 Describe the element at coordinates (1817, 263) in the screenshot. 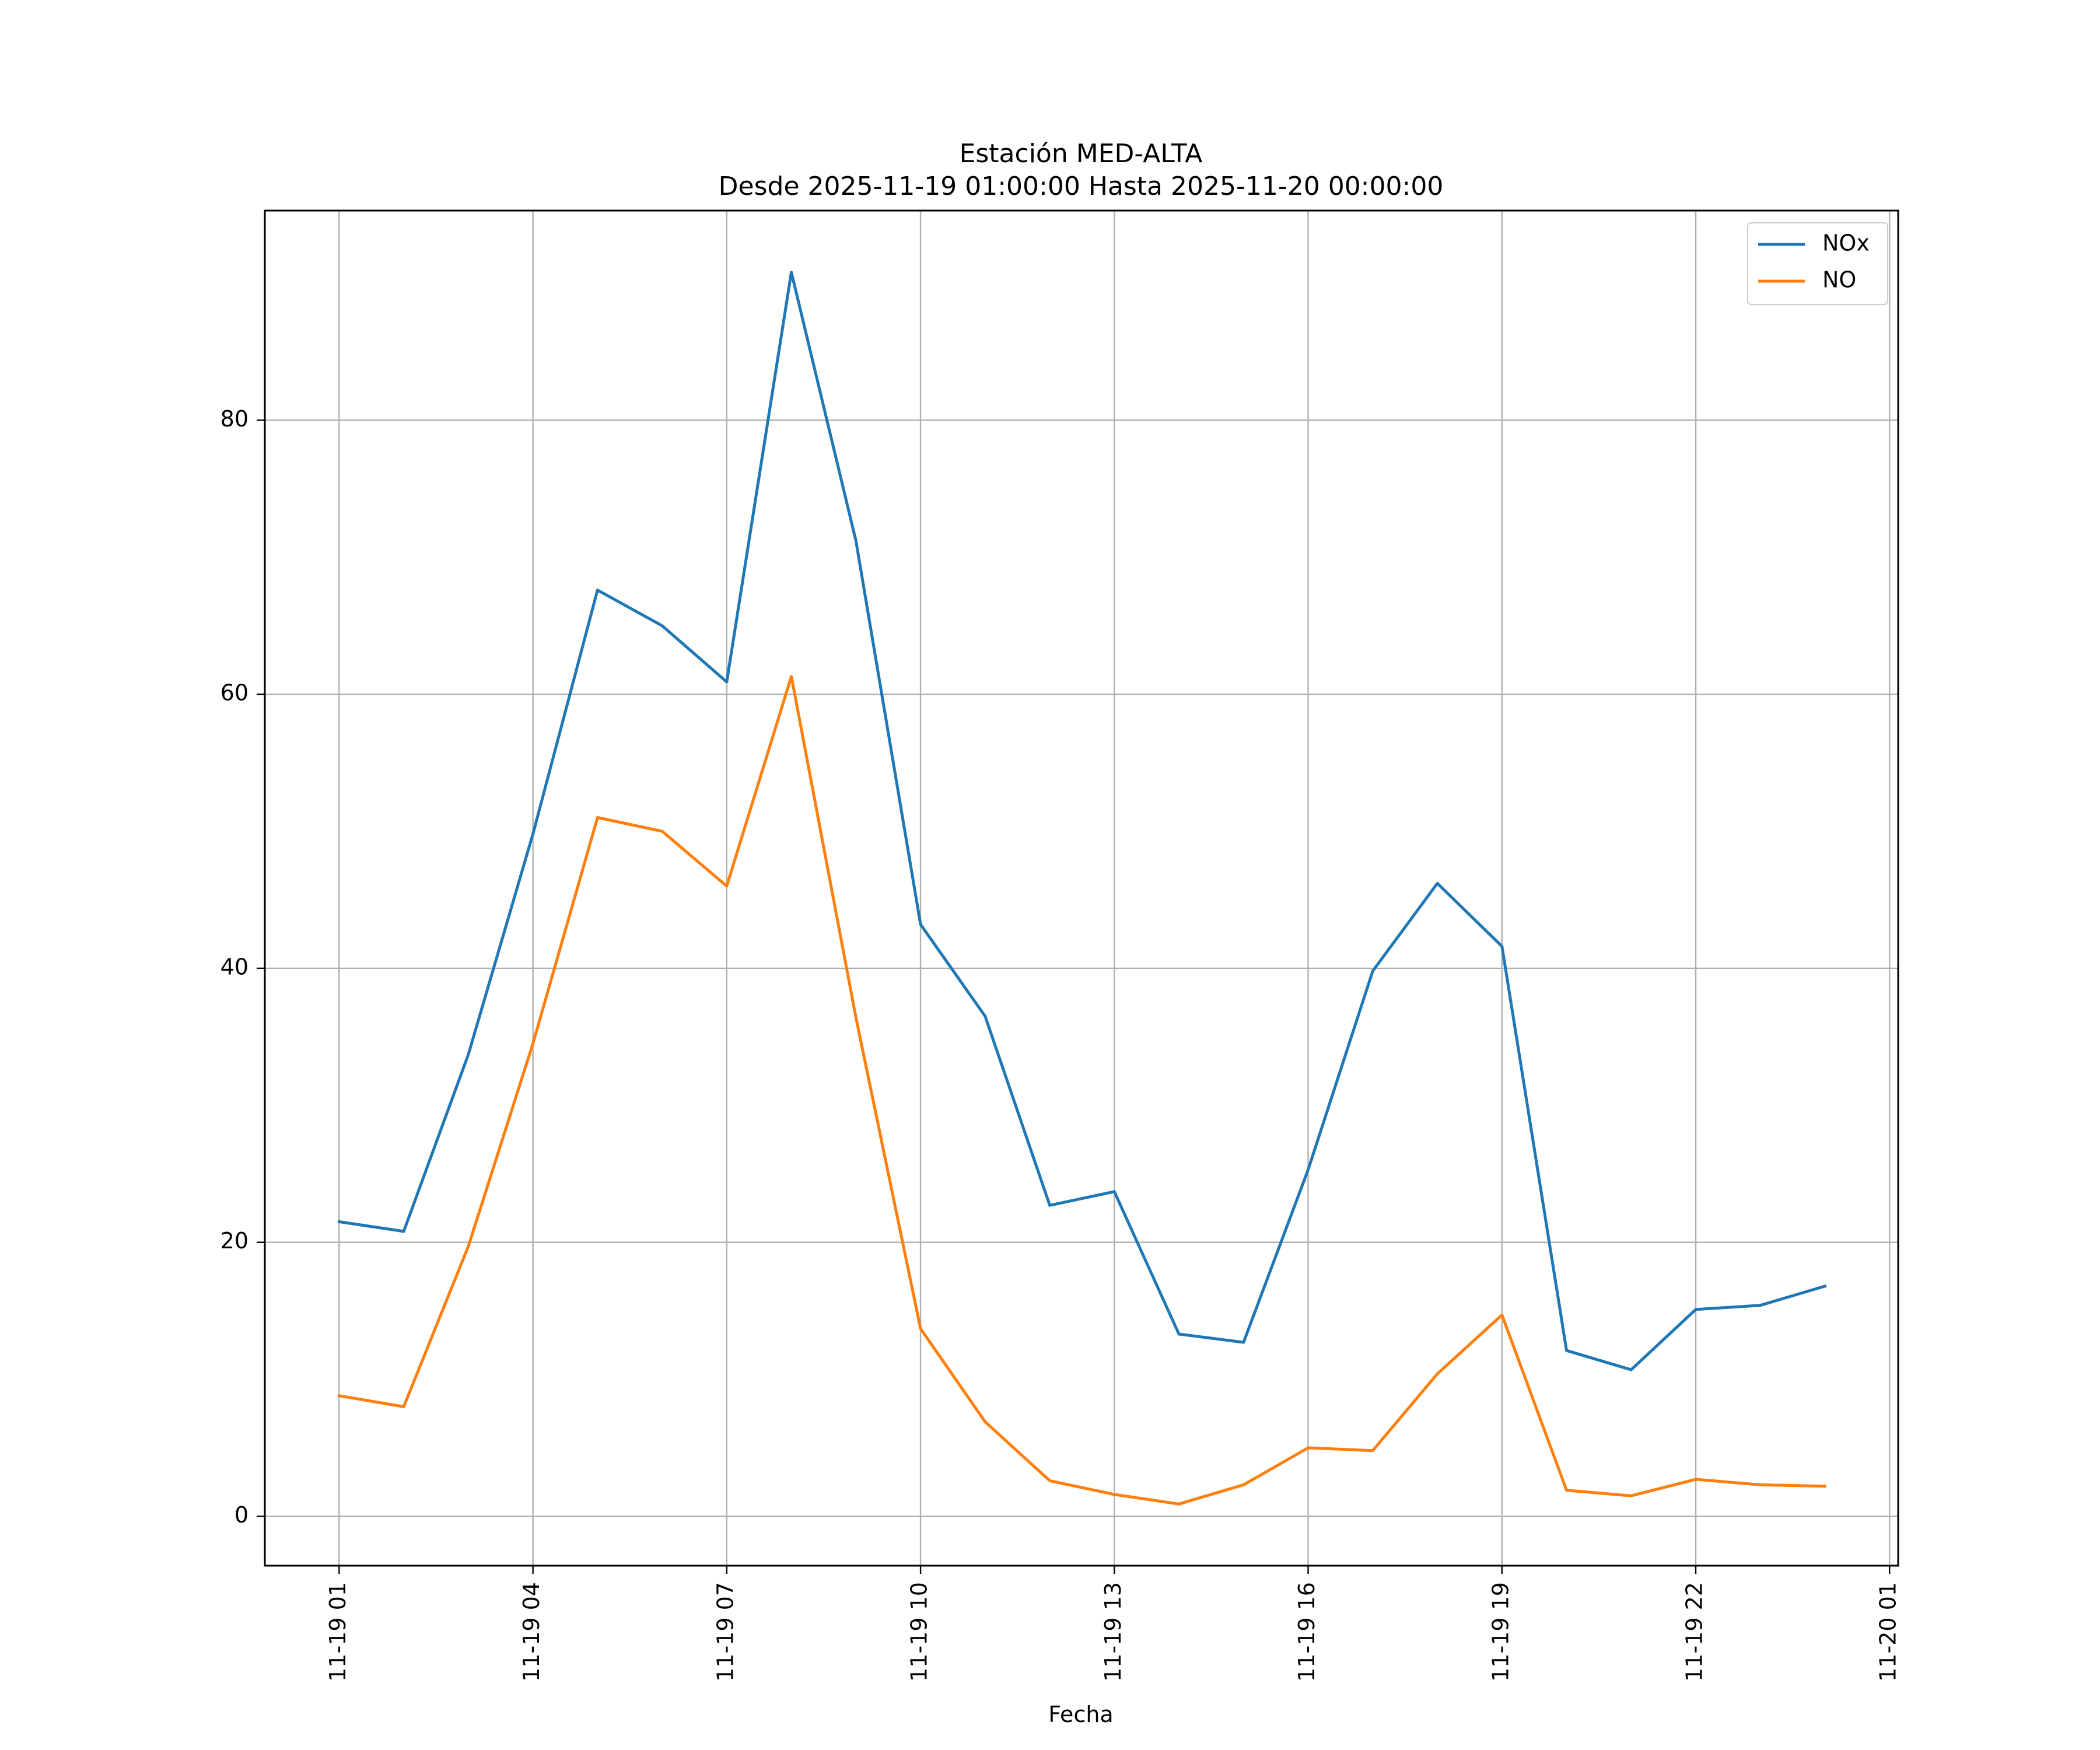

I see `legend: NOx NO` at that location.